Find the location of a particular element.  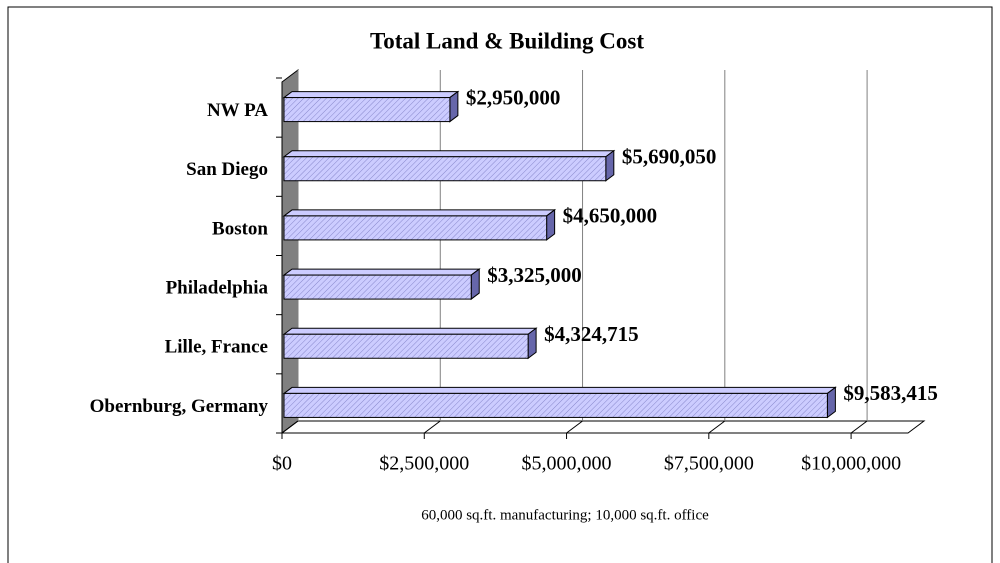

y-tick-label: Obernburg, Germany is located at coordinates (179, 406).